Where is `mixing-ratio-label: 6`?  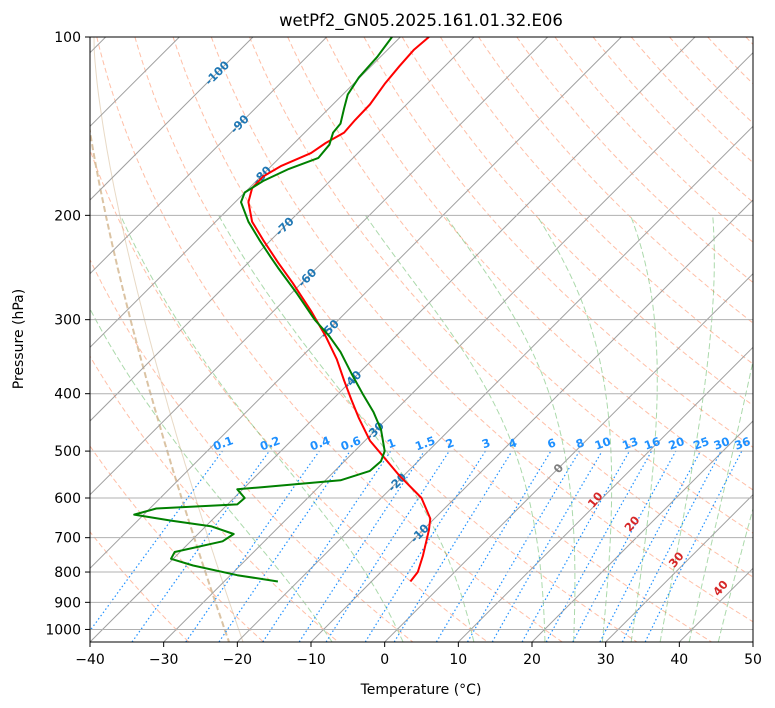
mixing-ratio-label: 6 is located at coordinates (551, 443).